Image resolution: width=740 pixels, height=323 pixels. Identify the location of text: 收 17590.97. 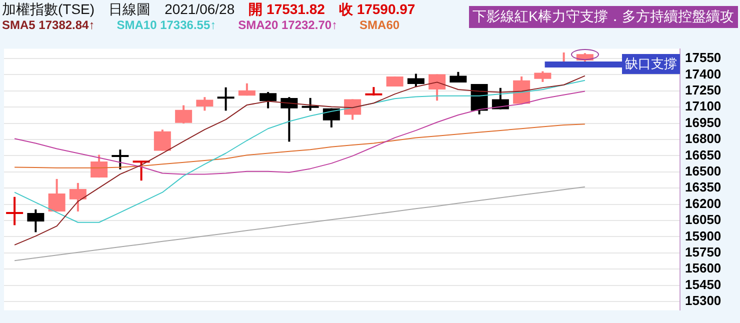
(377, 9).